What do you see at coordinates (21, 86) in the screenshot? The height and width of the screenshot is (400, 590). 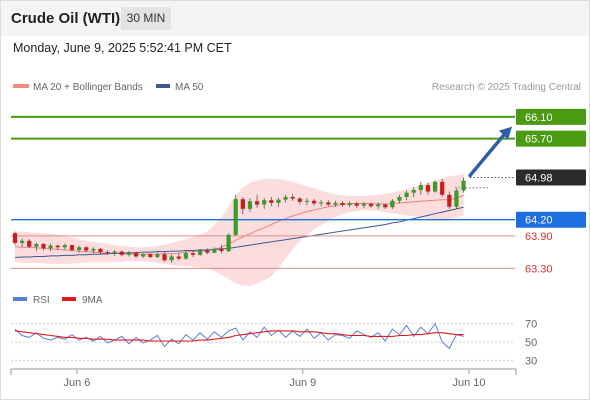 I see `ma20-bb-legend-swatch` at bounding box center [21, 86].